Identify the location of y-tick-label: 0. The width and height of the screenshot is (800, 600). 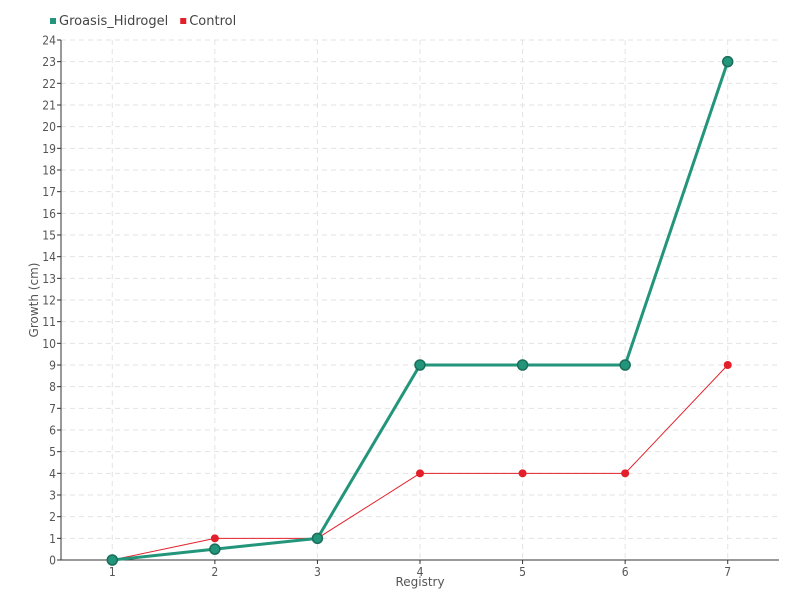
(52, 561).